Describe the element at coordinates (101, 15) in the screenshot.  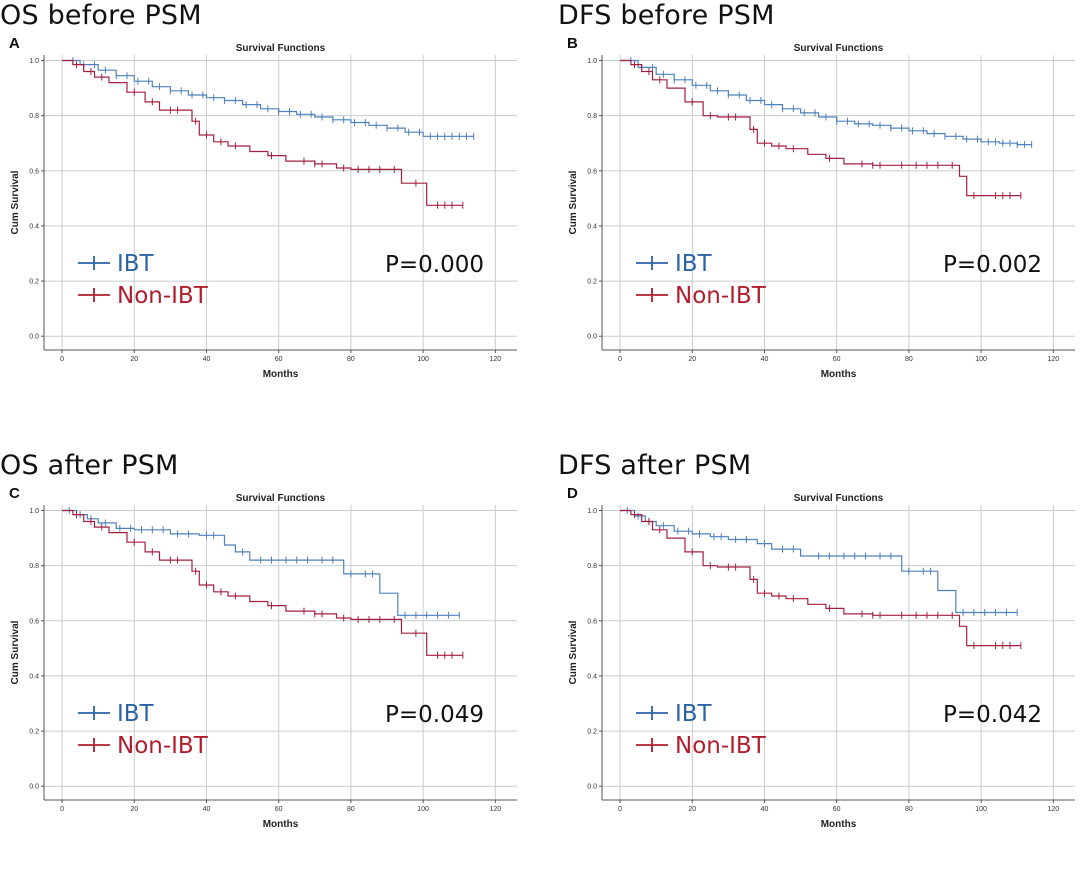
I see `panel-heading: OS before PSM` at that location.